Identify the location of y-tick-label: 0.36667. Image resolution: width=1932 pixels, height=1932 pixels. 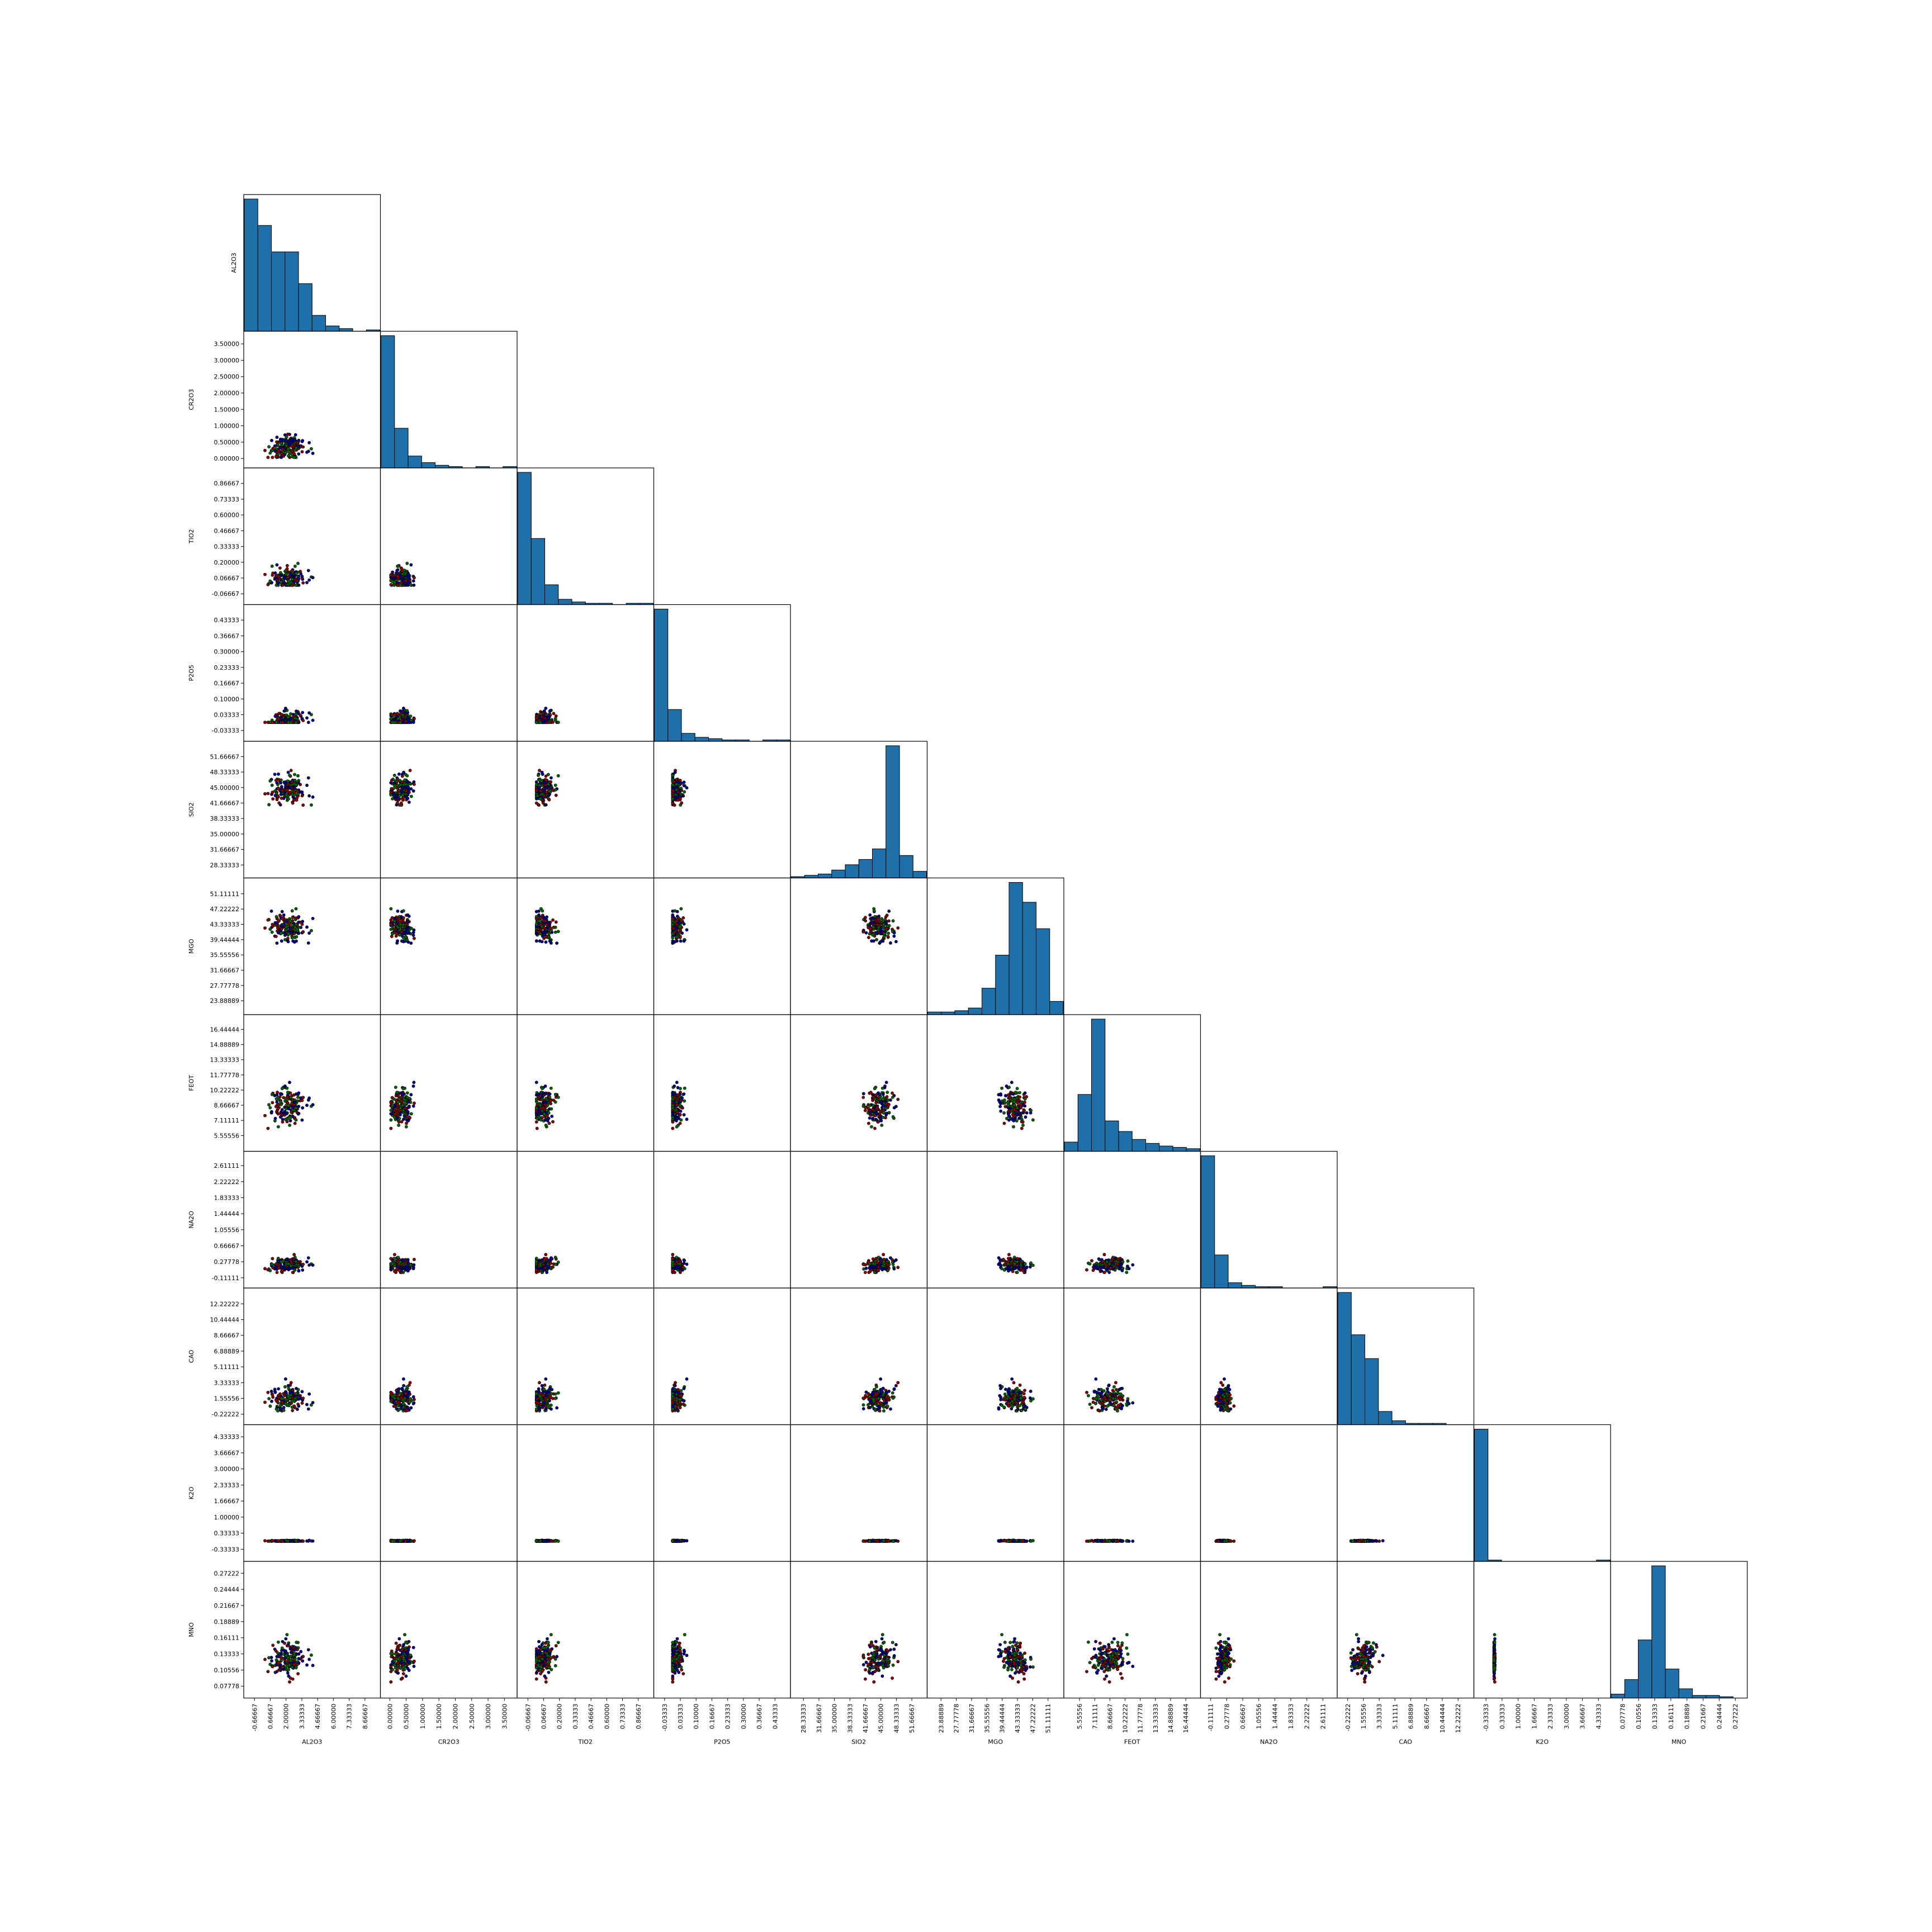
(227, 636).